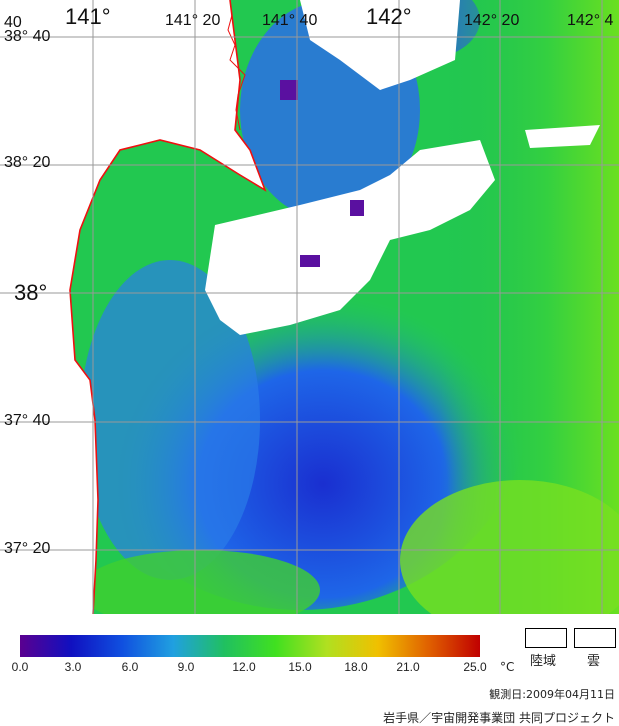 Image resolution: width=619 pixels, height=726 pixels. Describe the element at coordinates (595, 638) in the screenshot. I see `cloud-swatch` at that location.